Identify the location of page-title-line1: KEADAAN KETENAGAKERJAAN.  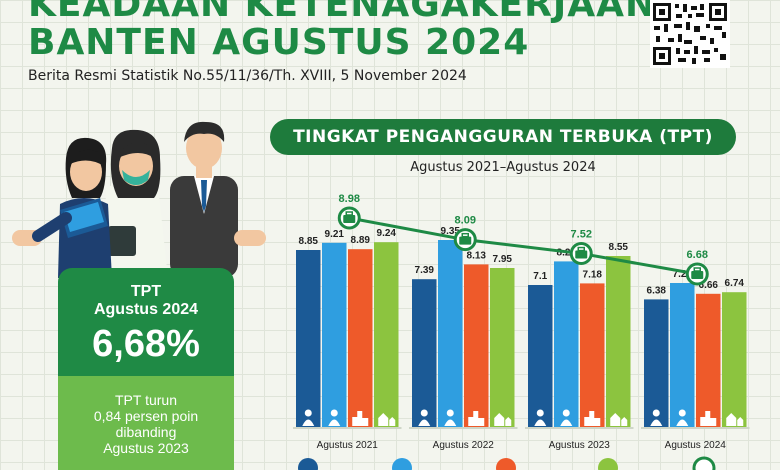
(342, 12).